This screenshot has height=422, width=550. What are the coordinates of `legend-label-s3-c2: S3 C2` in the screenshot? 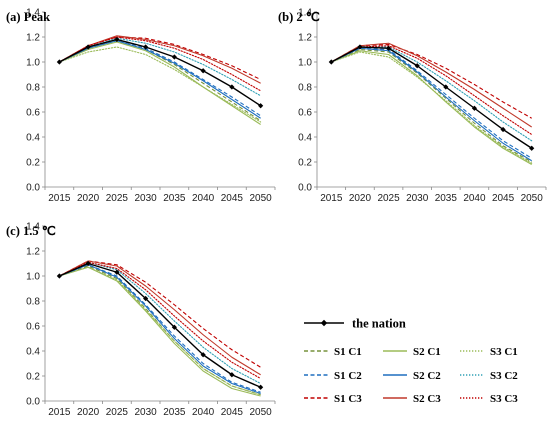 It's located at (504, 376).